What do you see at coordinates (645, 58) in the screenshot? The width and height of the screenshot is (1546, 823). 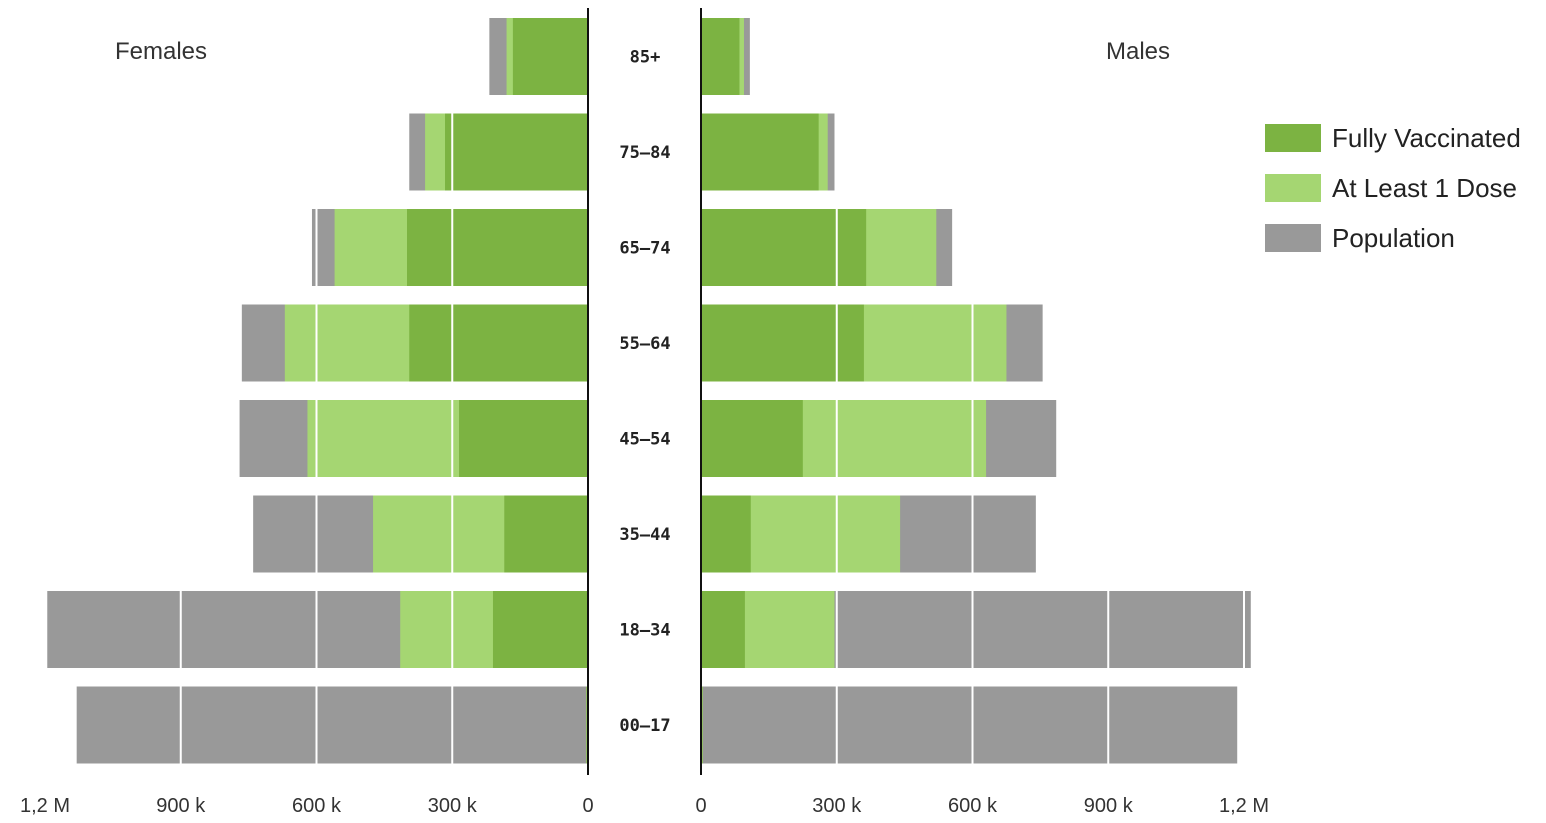 I see `age-label: 85+` at bounding box center [645, 58].